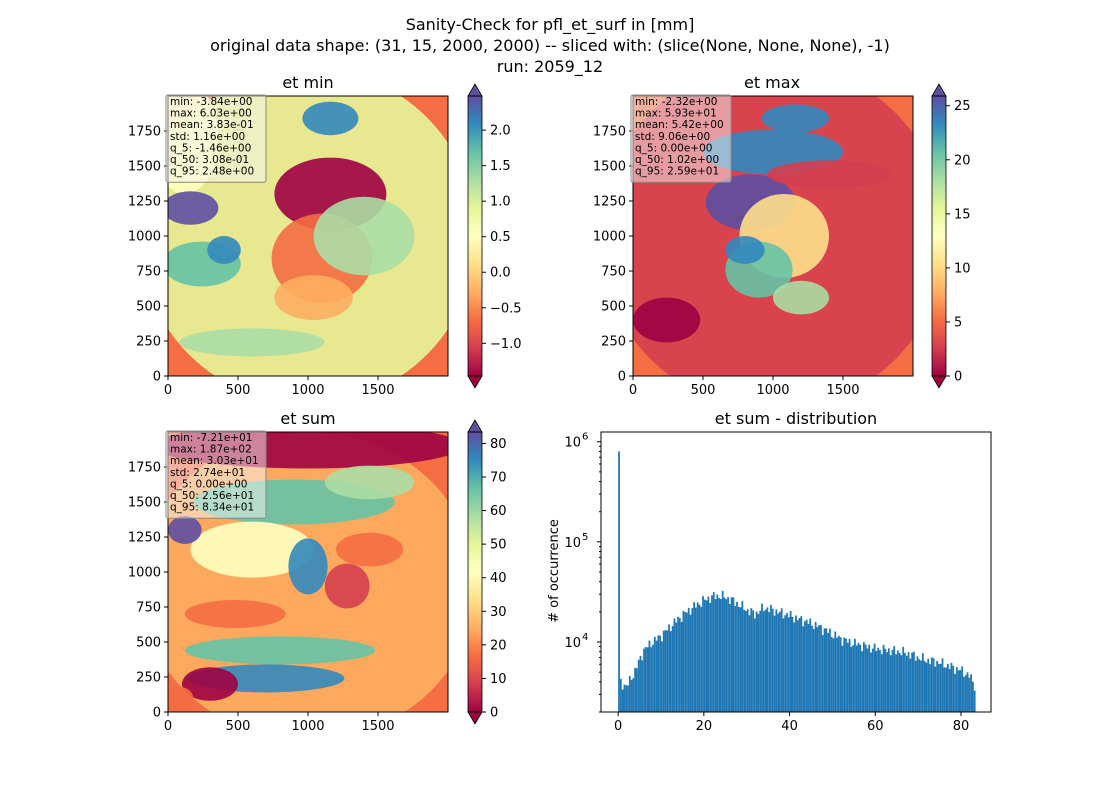 The image size is (1100, 800). Describe the element at coordinates (212, 172) in the screenshot. I see `stats-line: q_95: 2.48e+00` at that location.